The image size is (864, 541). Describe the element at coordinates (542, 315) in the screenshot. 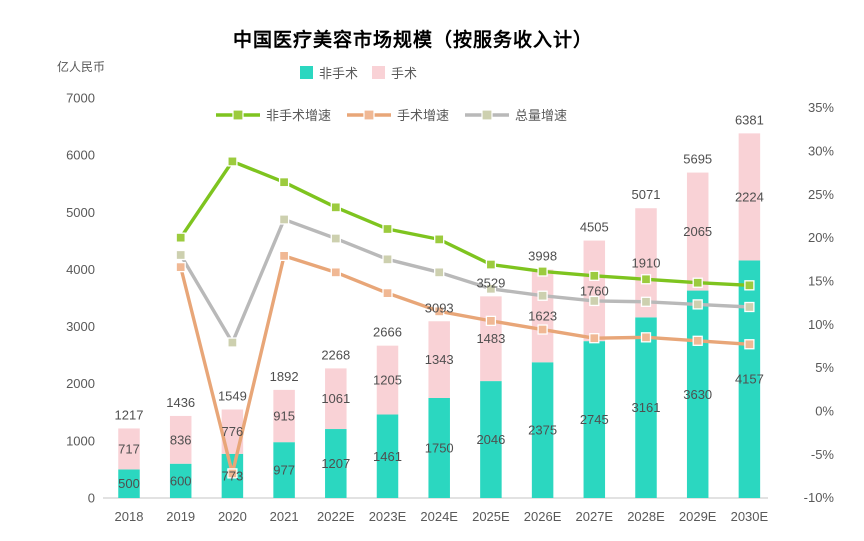

I see `bar-label-surgical: 1623` at that location.